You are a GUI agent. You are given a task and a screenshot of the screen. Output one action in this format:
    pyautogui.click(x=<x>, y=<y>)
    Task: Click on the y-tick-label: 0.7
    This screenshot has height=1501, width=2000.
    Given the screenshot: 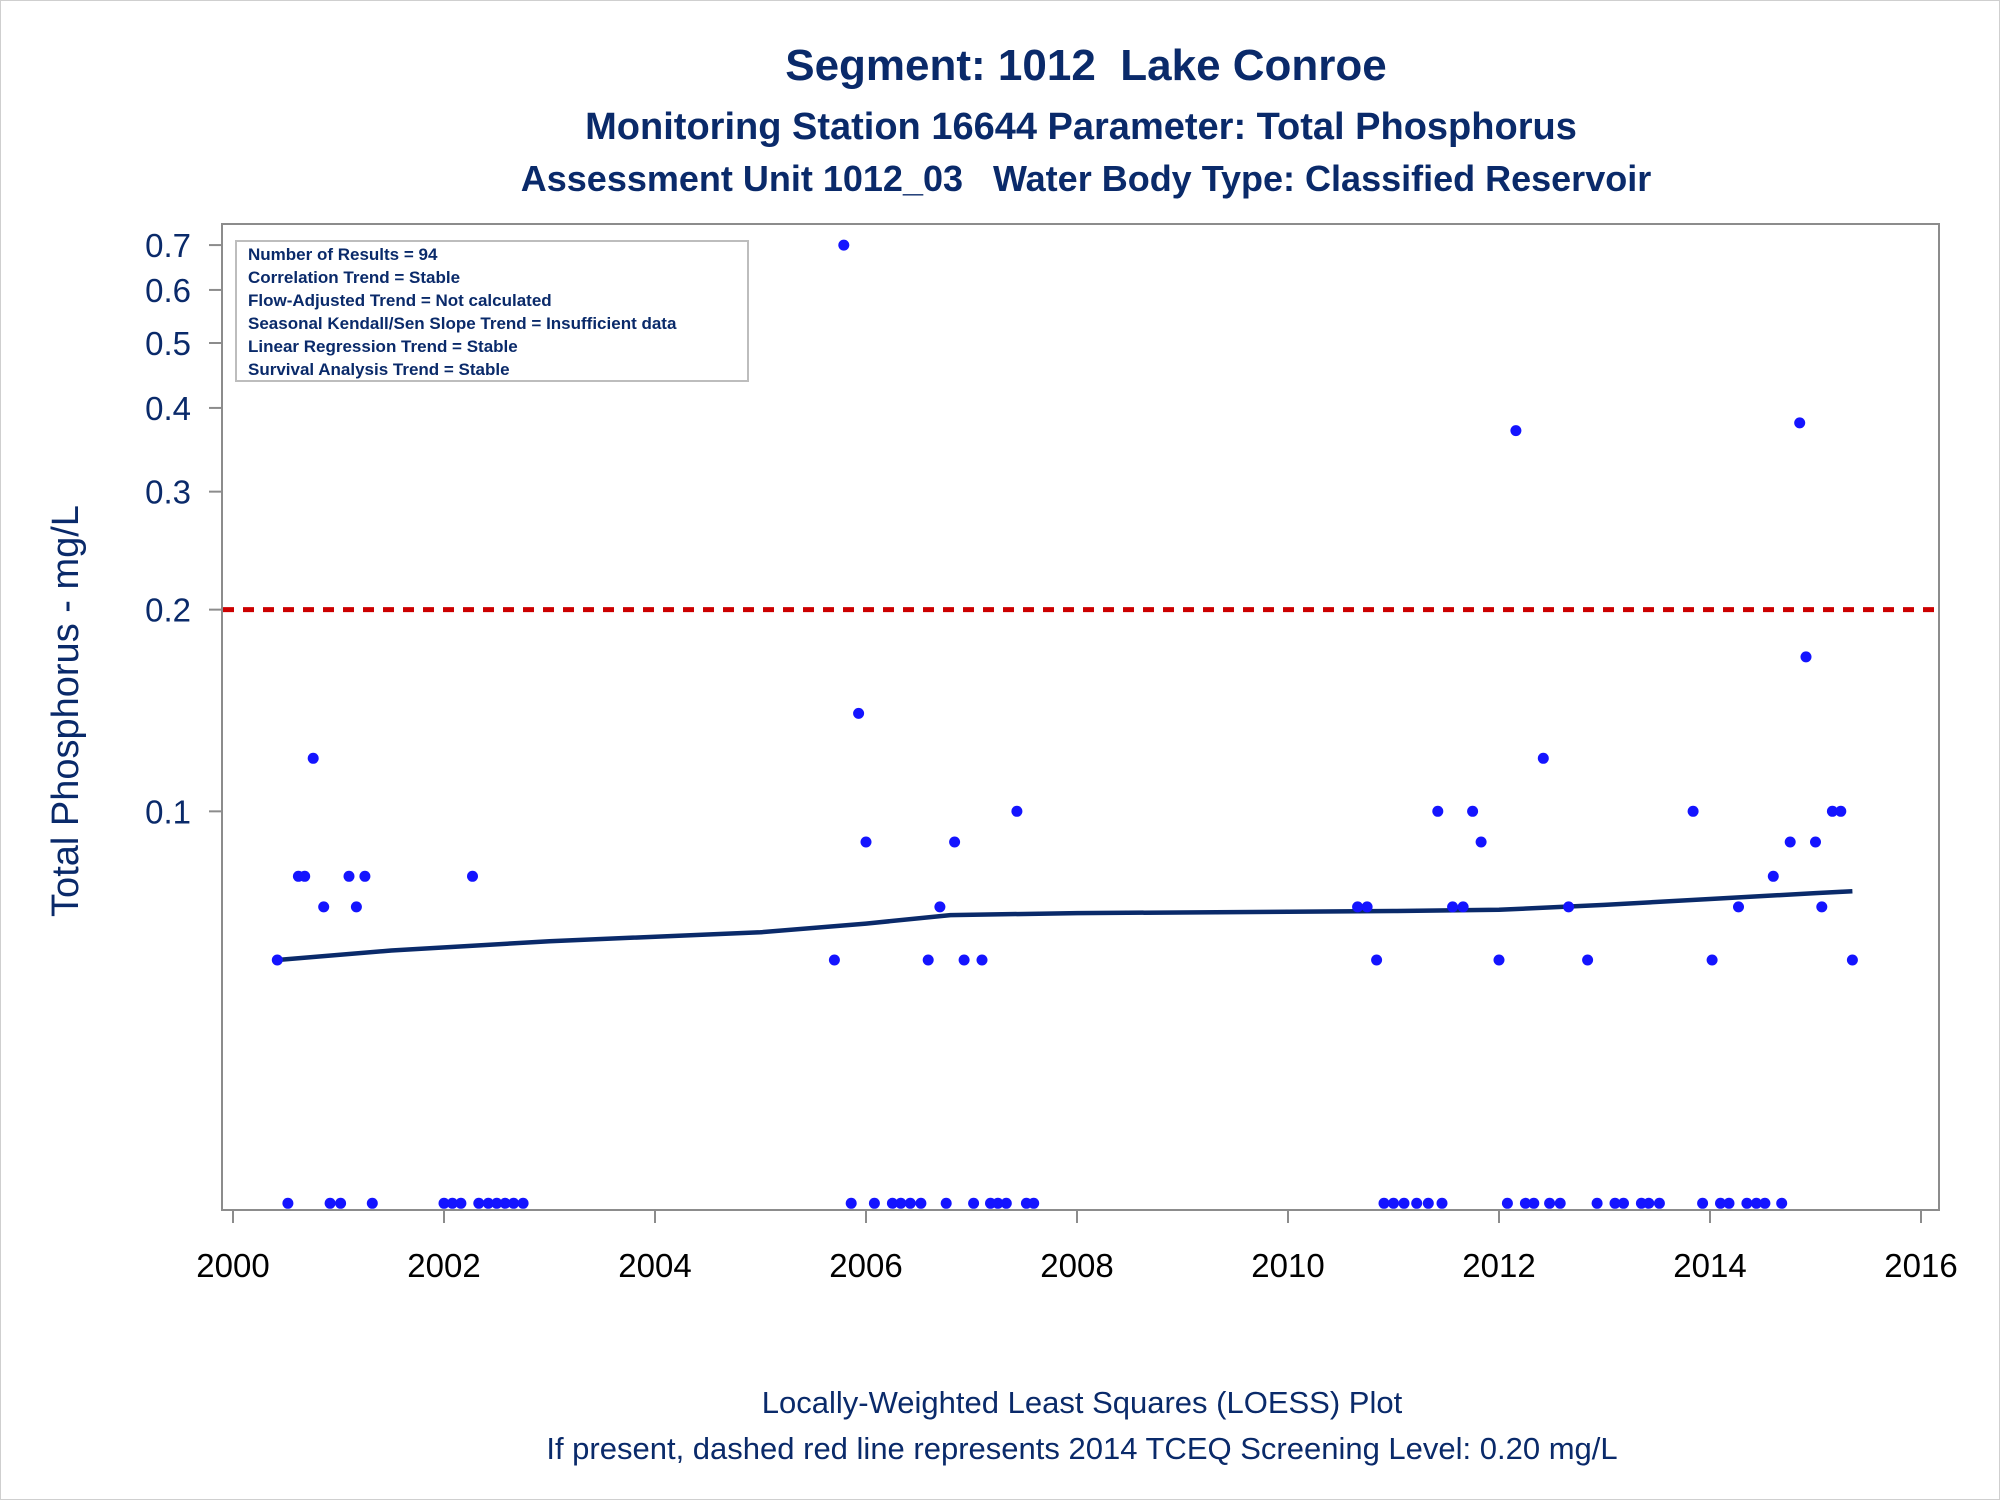 What is the action you would take?
    pyautogui.click(x=168, y=245)
    